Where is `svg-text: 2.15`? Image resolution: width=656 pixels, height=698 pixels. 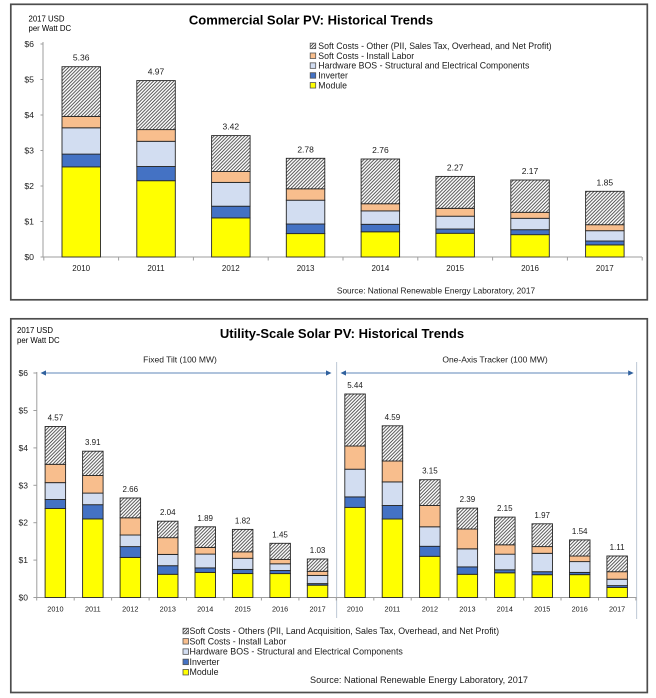 svg-text: 2.15 is located at coordinates (505, 508).